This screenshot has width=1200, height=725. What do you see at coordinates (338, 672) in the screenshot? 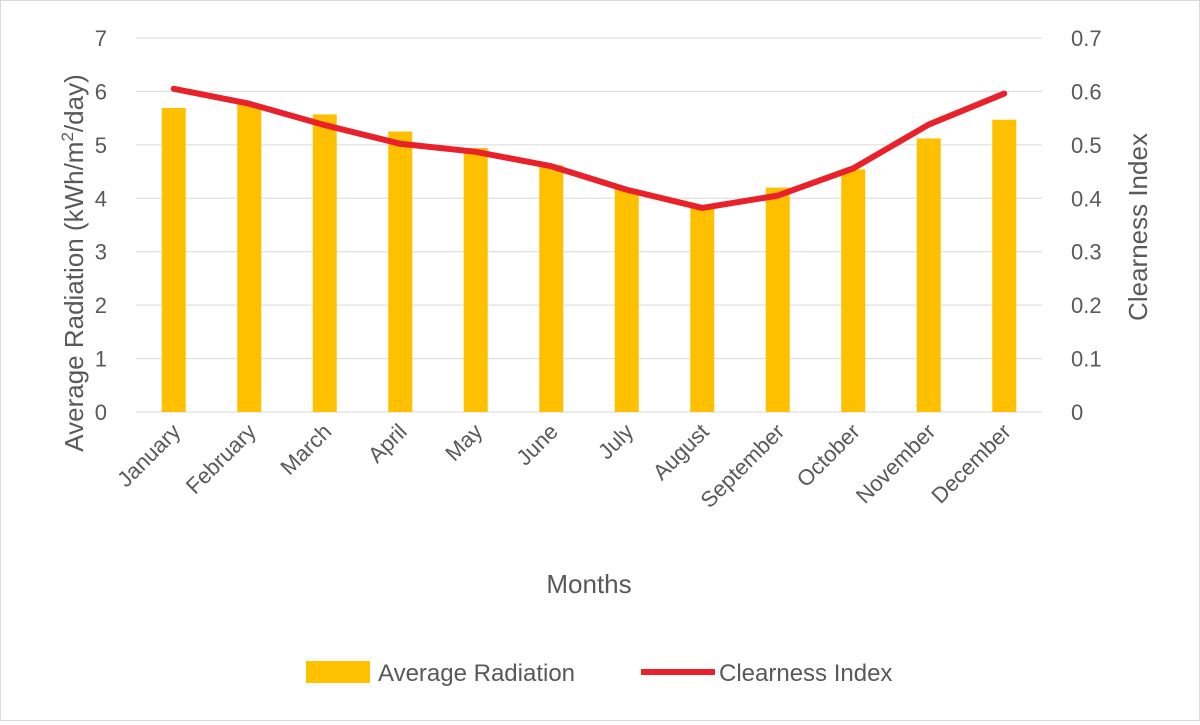
I see `legend-swatch-bar` at bounding box center [338, 672].